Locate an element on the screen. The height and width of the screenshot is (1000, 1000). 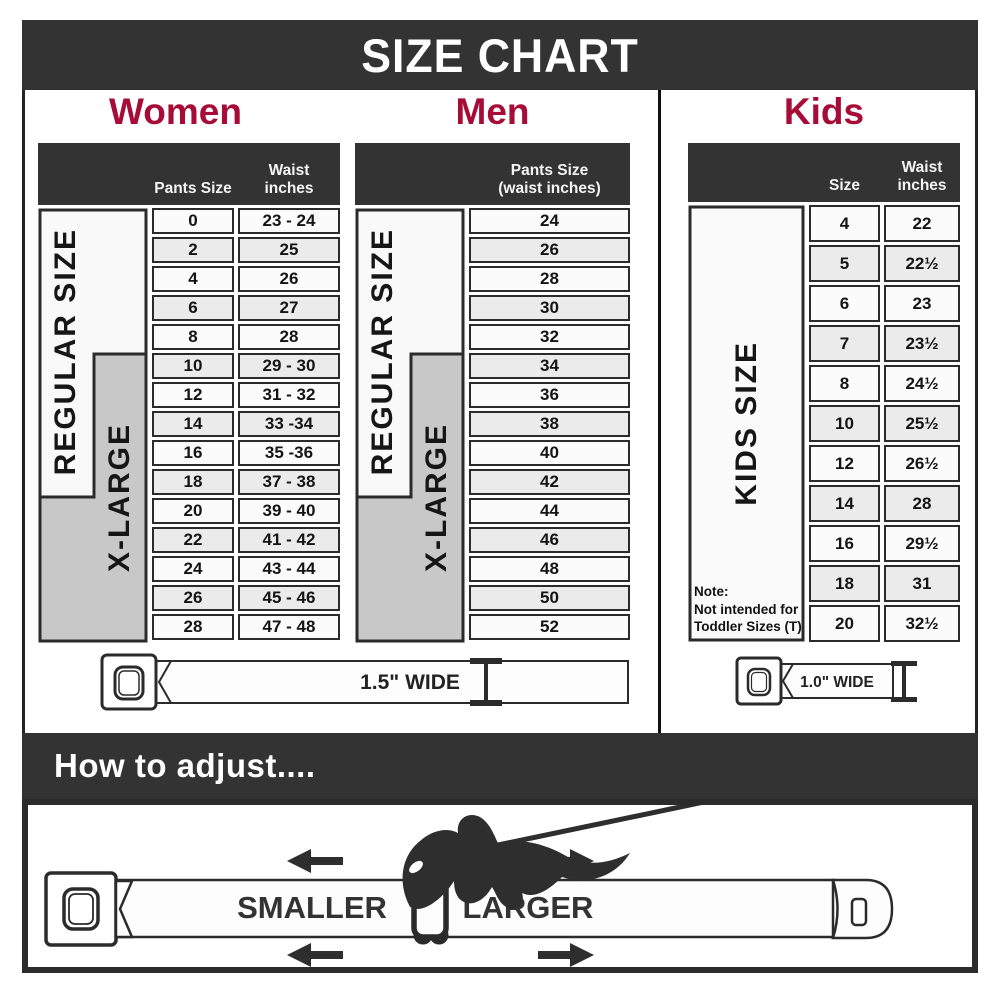
table-cell: 22½ is located at coordinates (922, 263).